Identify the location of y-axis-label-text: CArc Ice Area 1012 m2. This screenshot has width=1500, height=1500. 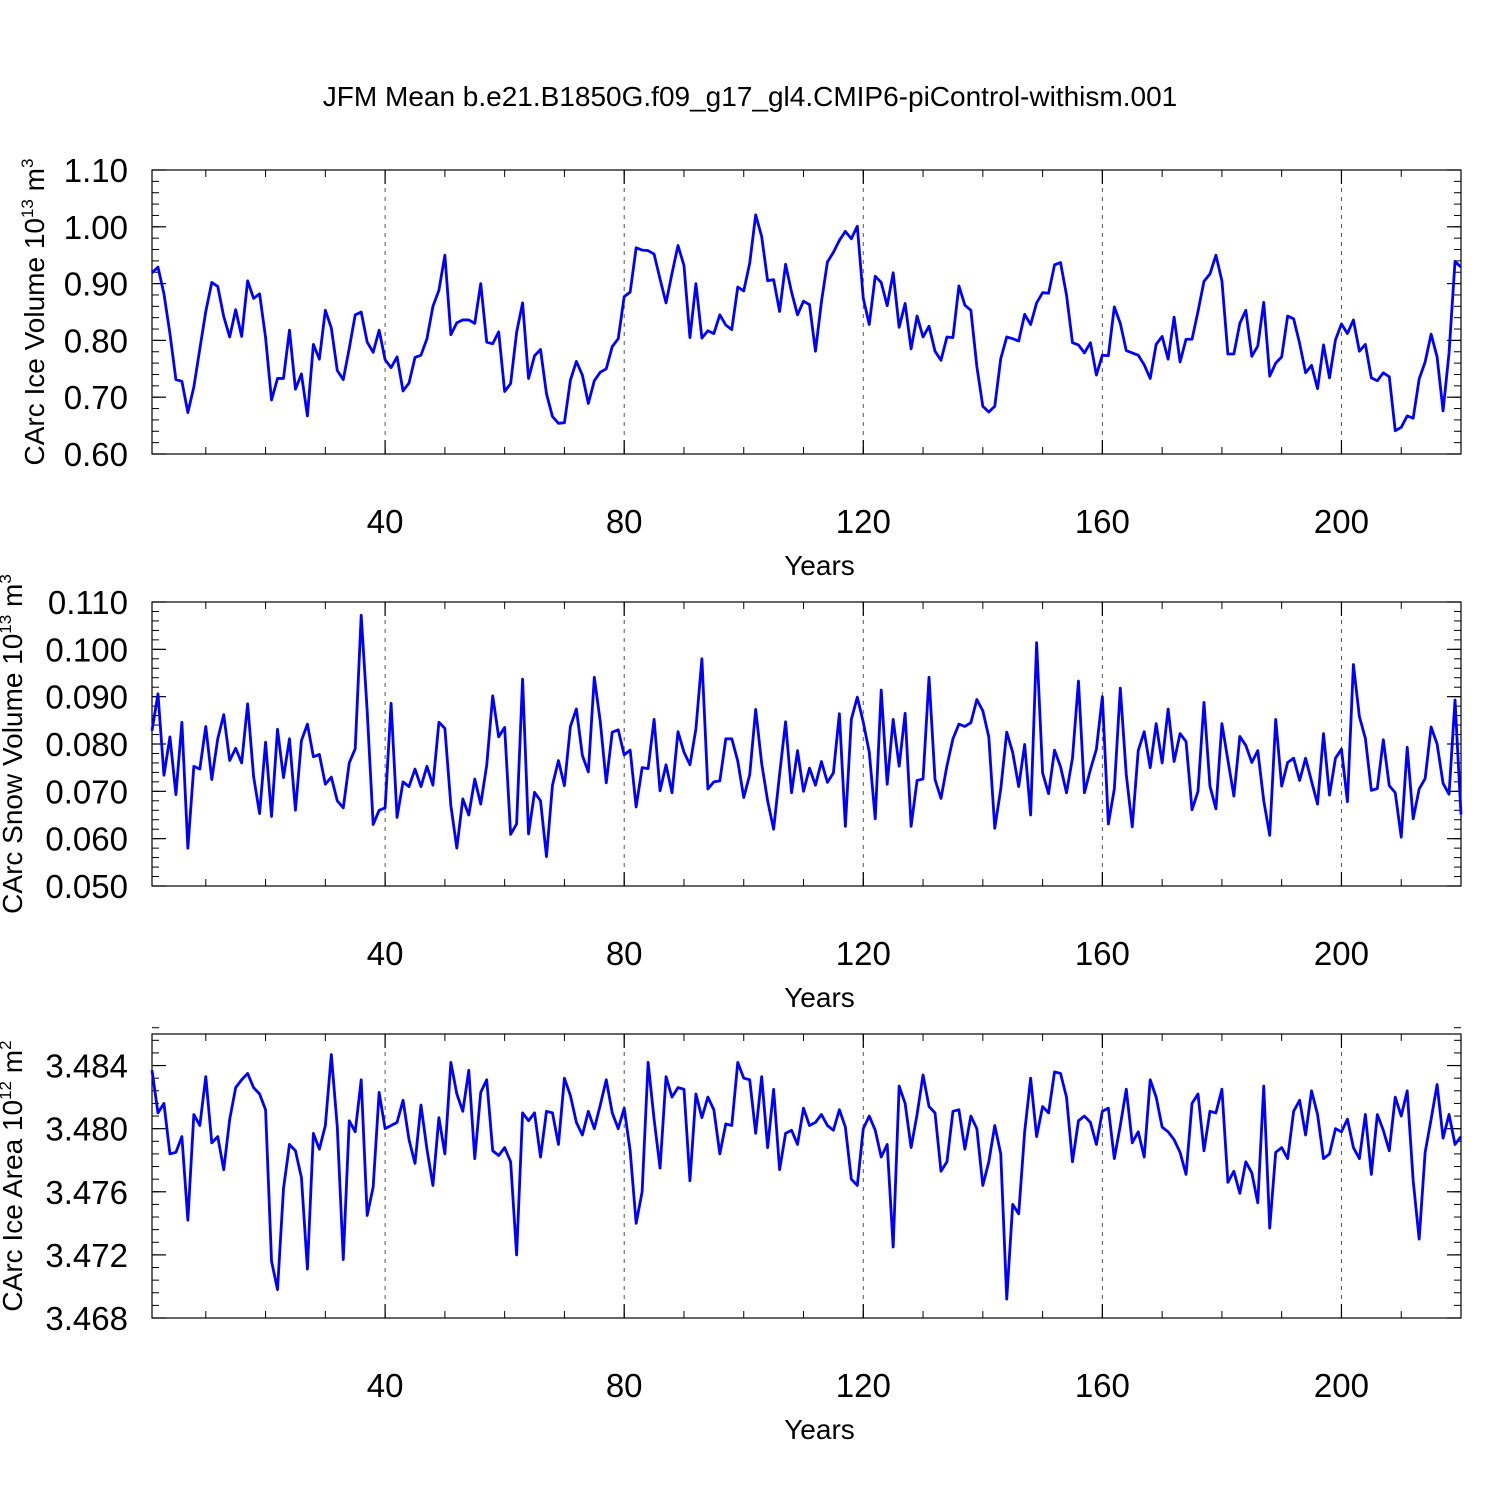
(14, 1175).